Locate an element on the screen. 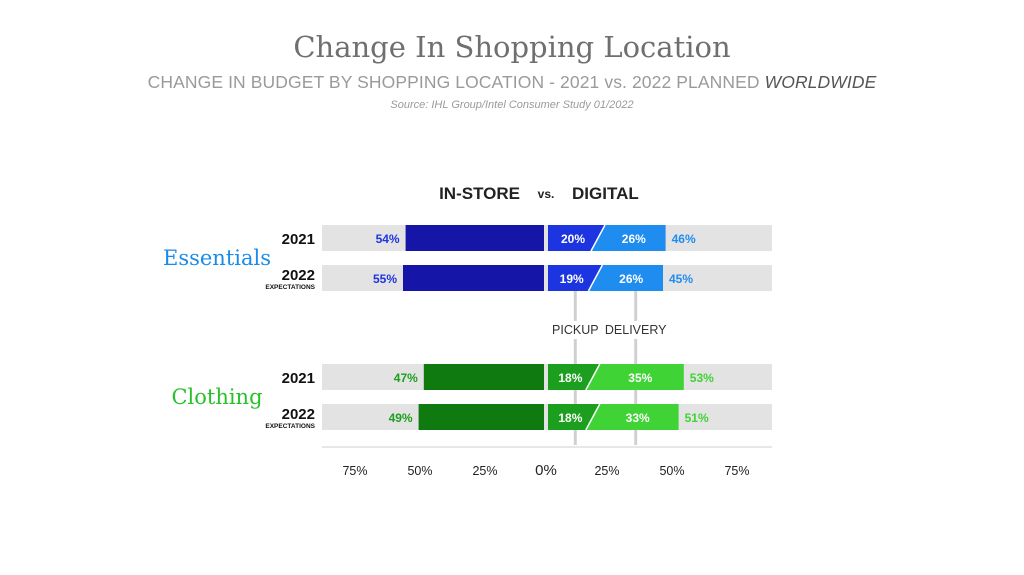  label-delivery: 33% is located at coordinates (638, 418).